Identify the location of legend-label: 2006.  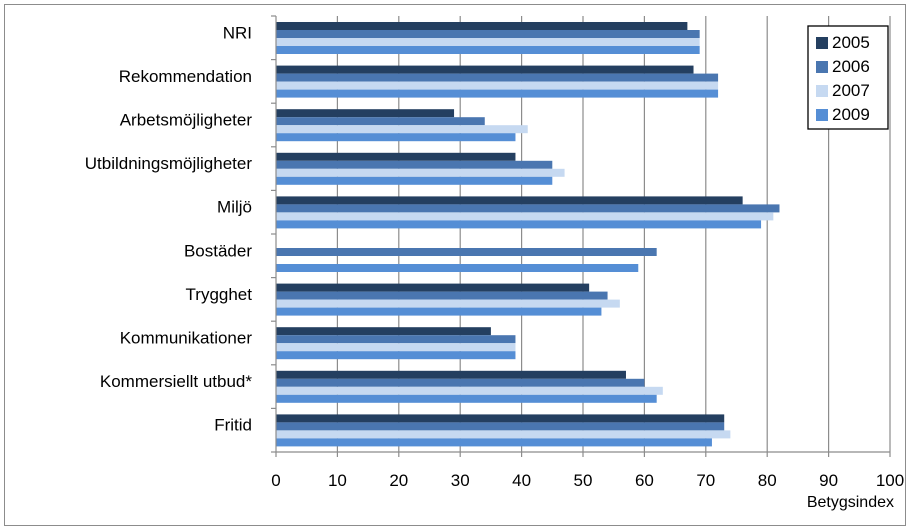
(851, 66).